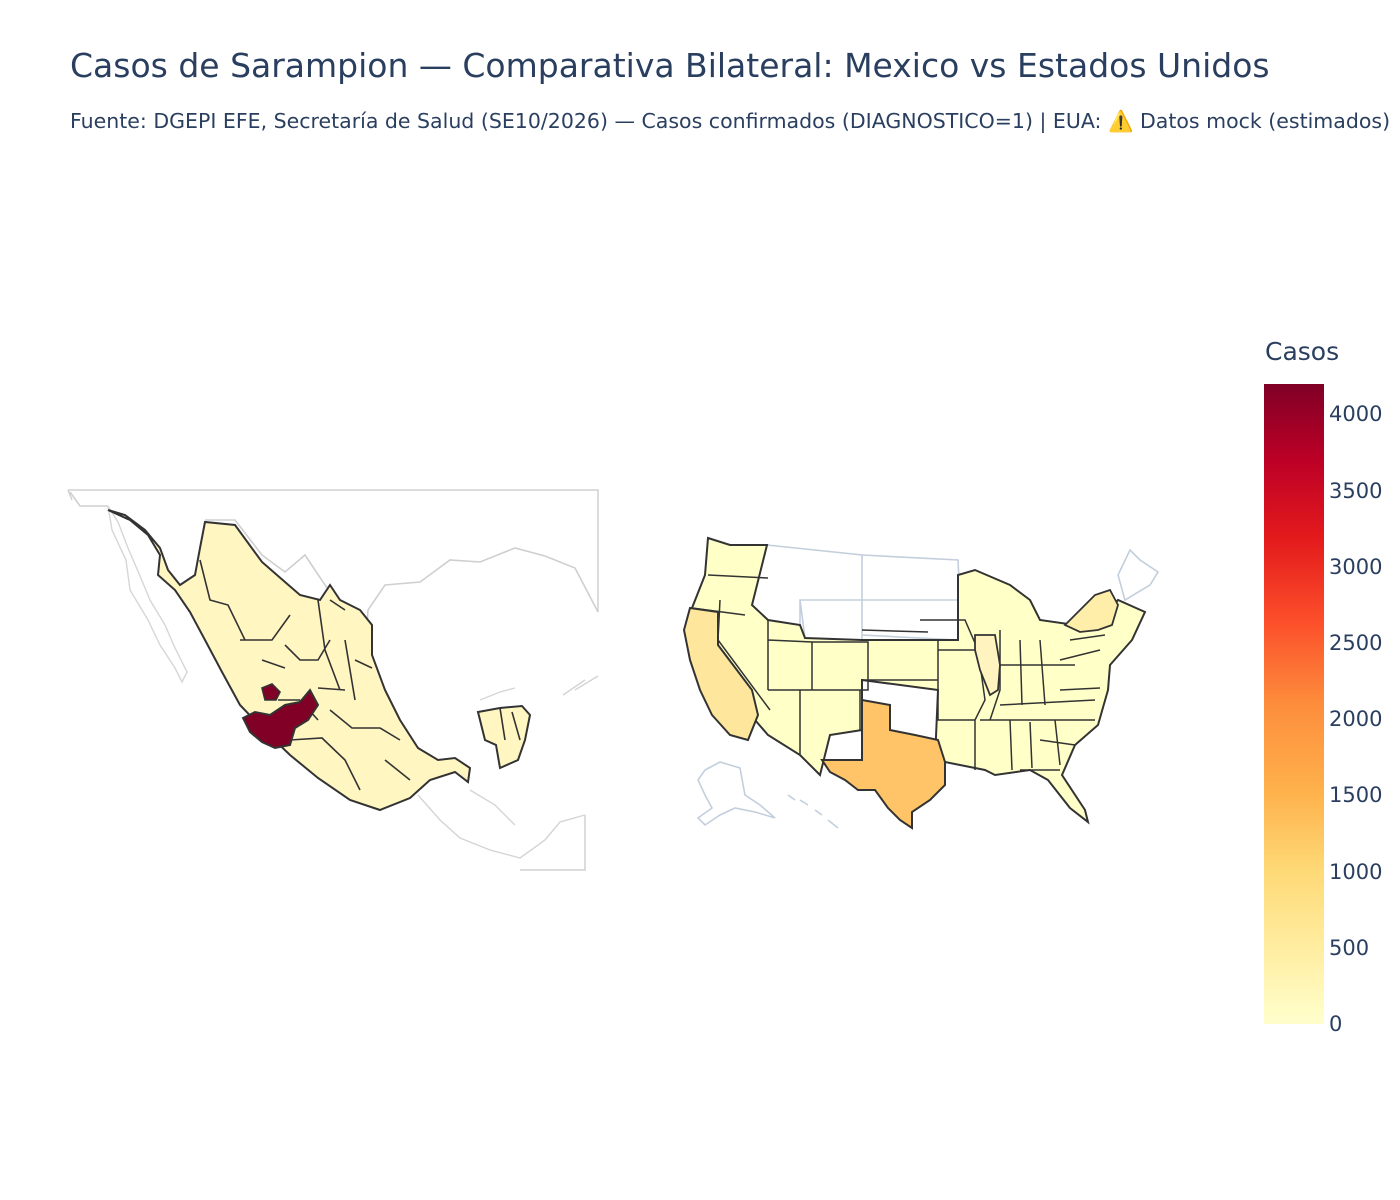  Describe the element at coordinates (1091, 610) in the screenshot. I see `usa-state-new-york` at that location.